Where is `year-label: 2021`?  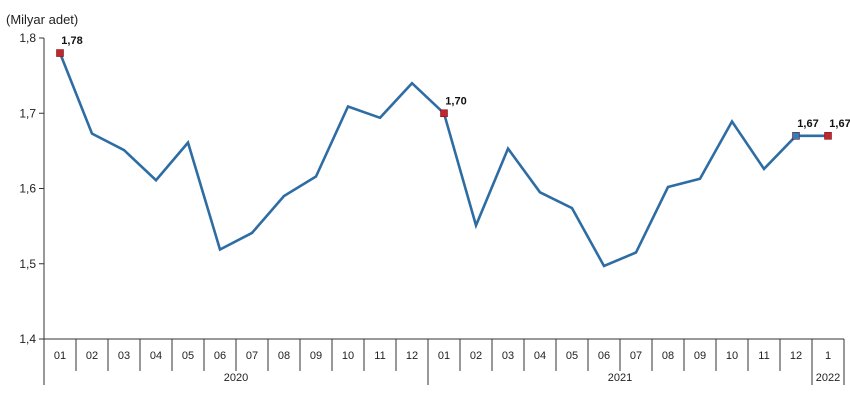
year-label: 2021 is located at coordinates (620, 378).